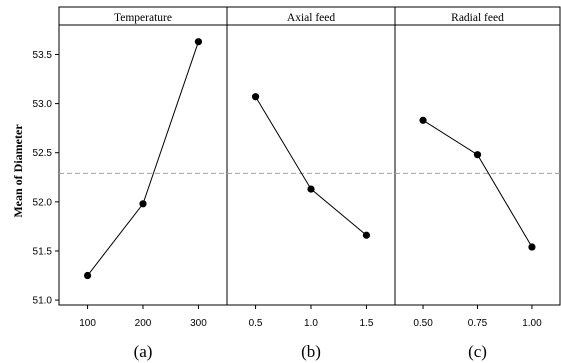 Image resolution: width=561 pixels, height=363 pixels. Describe the element at coordinates (43, 251) in the screenshot. I see `y-tick-label-2: 51.5` at that location.